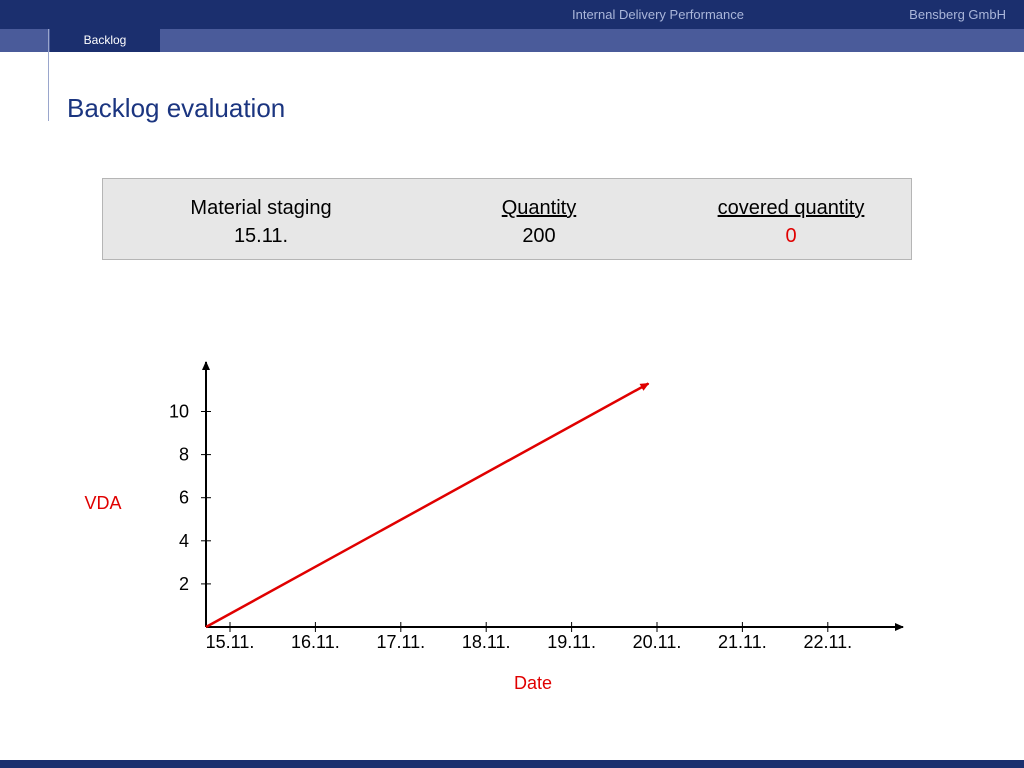 The width and height of the screenshot is (1024, 768). I want to click on tab-bar: Backlog, so click(512, 40).